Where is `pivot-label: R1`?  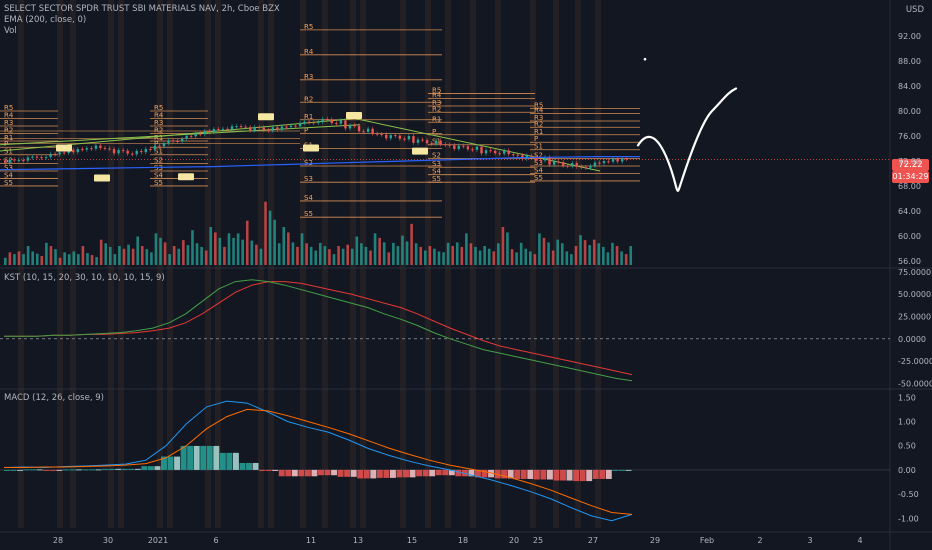 pivot-label: R1 is located at coordinates (436, 119).